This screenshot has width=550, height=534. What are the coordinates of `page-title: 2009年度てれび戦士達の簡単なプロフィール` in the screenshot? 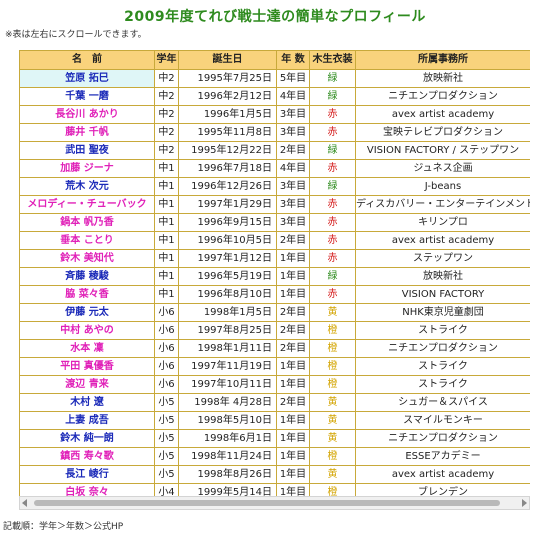 It's located at (275, 17).